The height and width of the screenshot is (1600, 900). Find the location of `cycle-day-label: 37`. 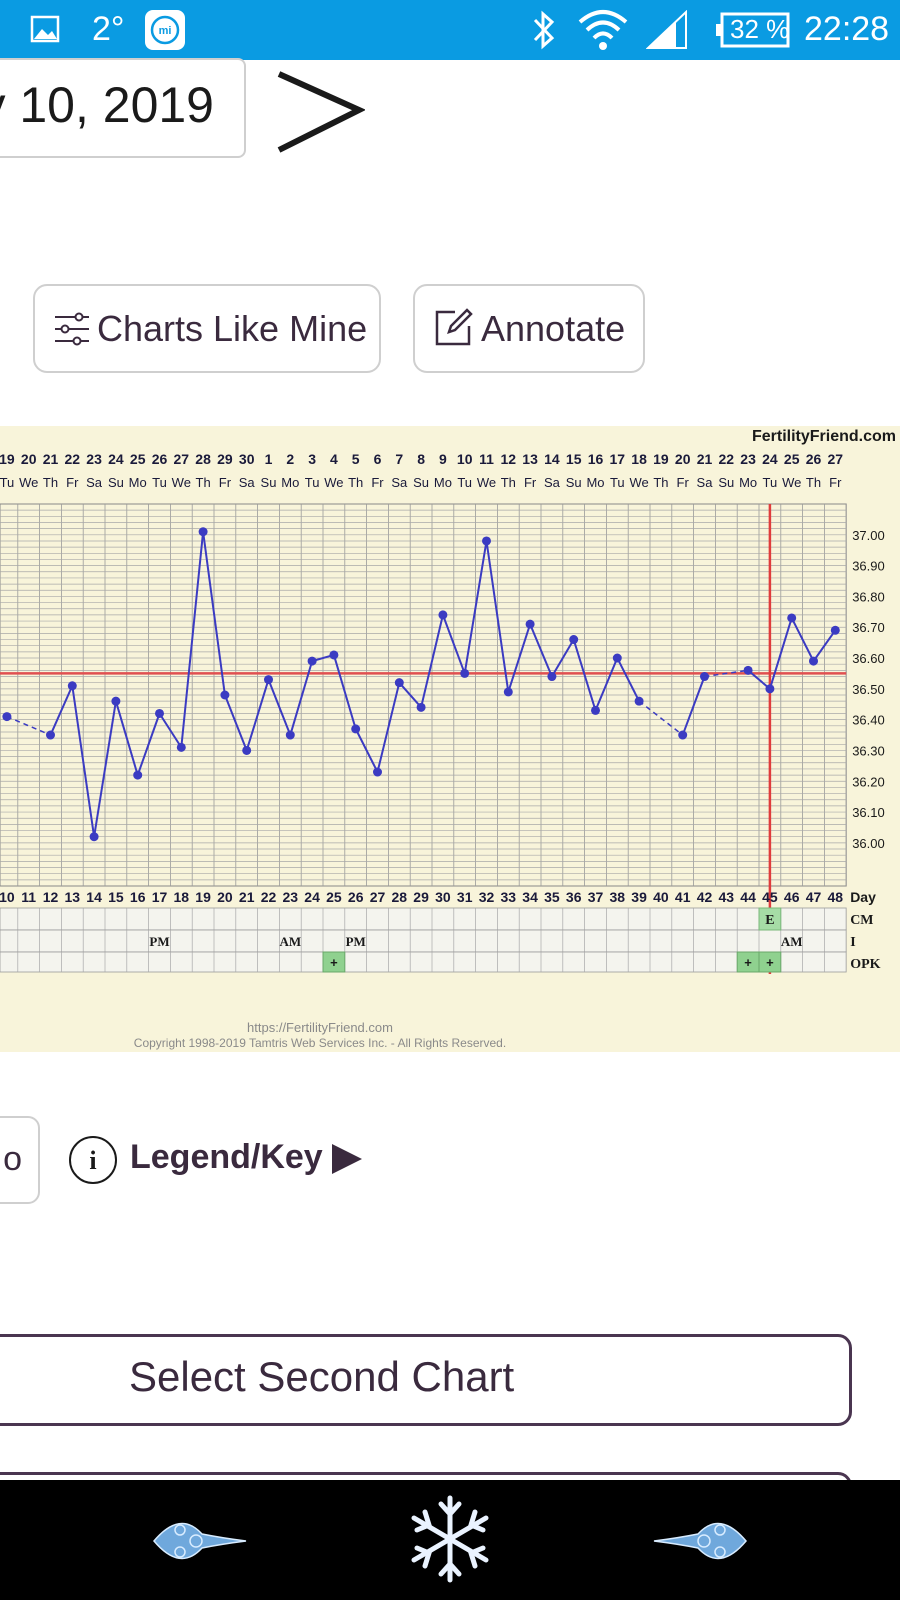

cycle-day-label: 37 is located at coordinates (596, 897).